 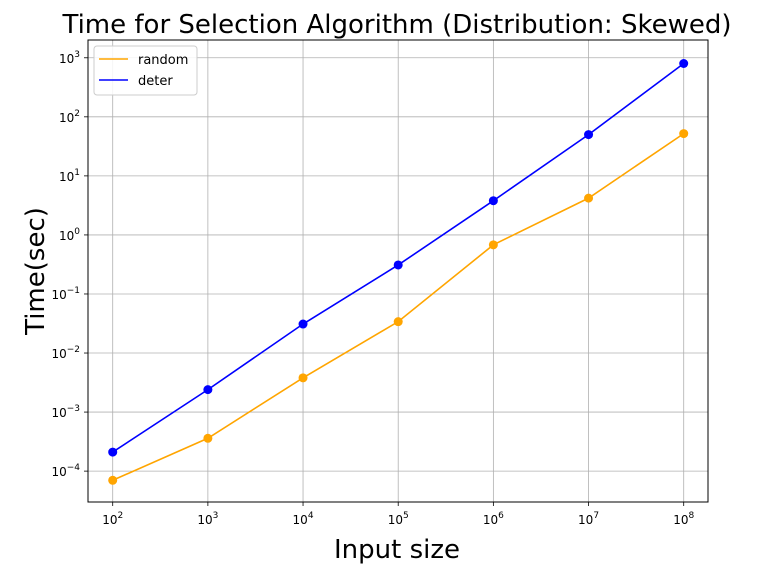 What do you see at coordinates (36, 271) in the screenshot?
I see `y-axis-label: Time(sec)` at bounding box center [36, 271].